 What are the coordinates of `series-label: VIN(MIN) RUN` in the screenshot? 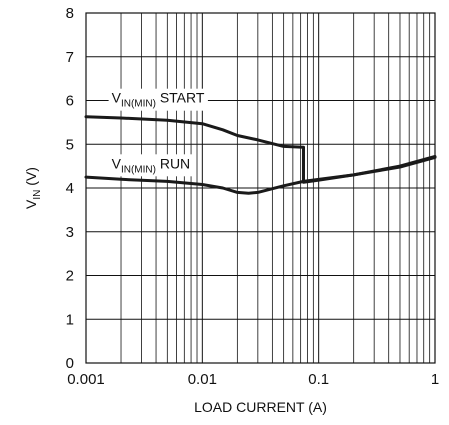 It's located at (151, 165).